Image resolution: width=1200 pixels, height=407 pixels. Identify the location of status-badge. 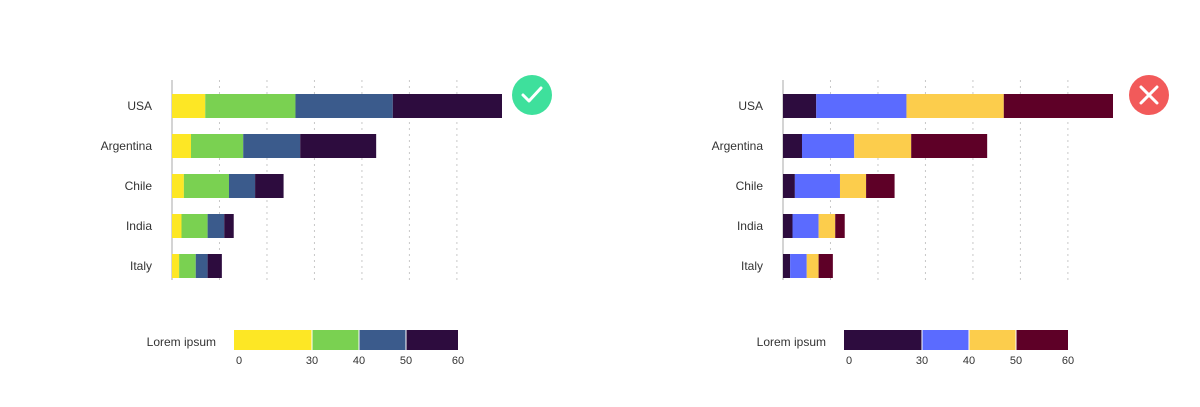
(532, 95).